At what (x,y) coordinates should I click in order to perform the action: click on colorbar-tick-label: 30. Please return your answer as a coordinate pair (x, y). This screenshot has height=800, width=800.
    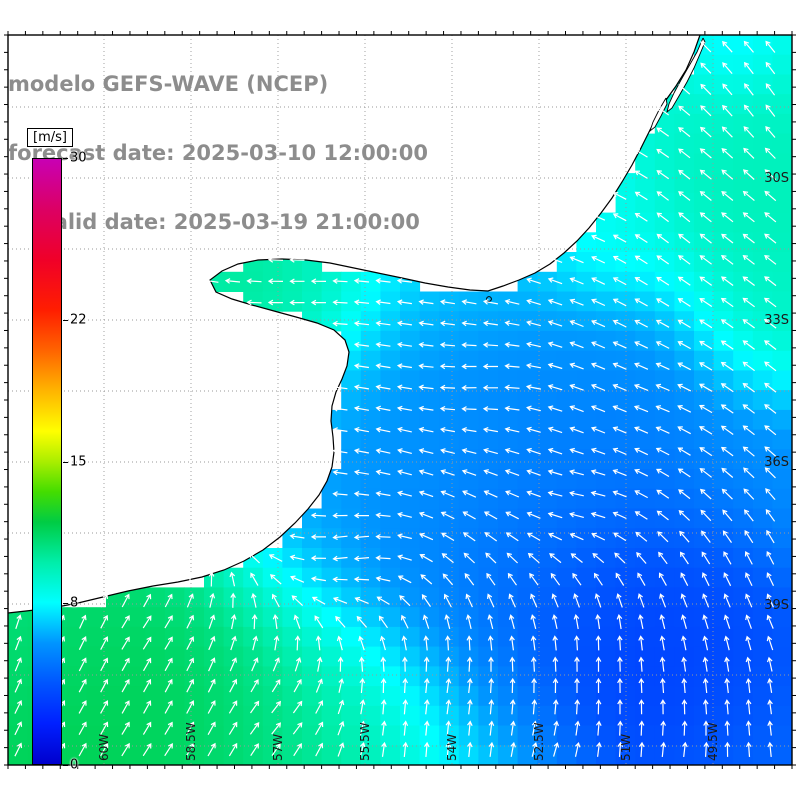
    Looking at the image, I should click on (78, 158).